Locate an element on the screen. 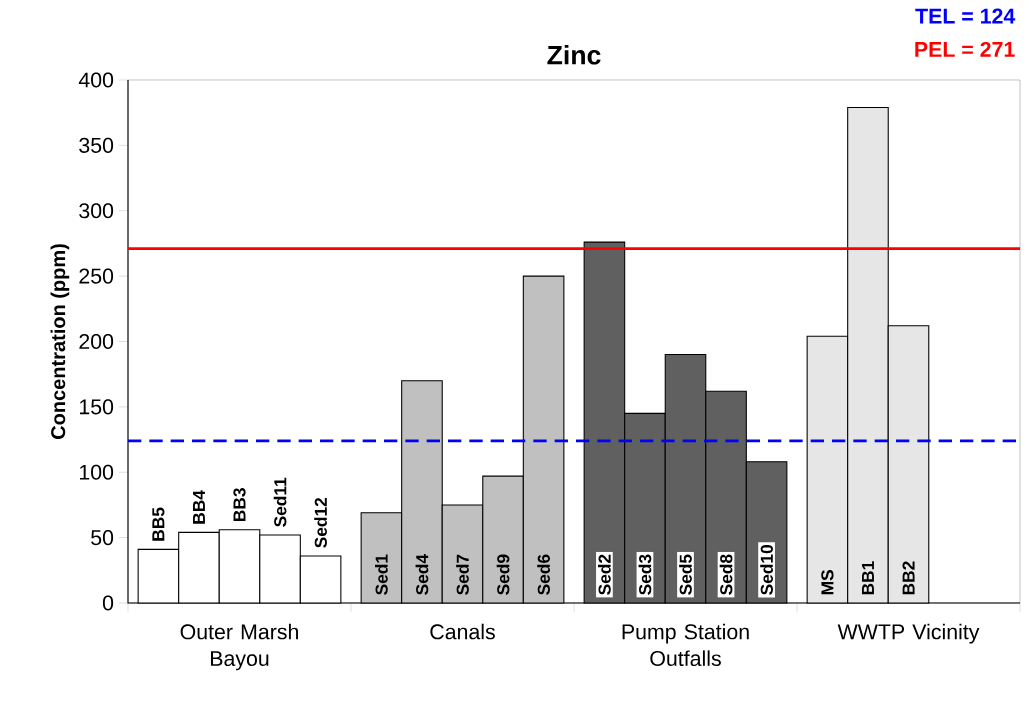 This screenshot has width=1029, height=727. x-tick-label: Sed2 is located at coordinates (604, 574).